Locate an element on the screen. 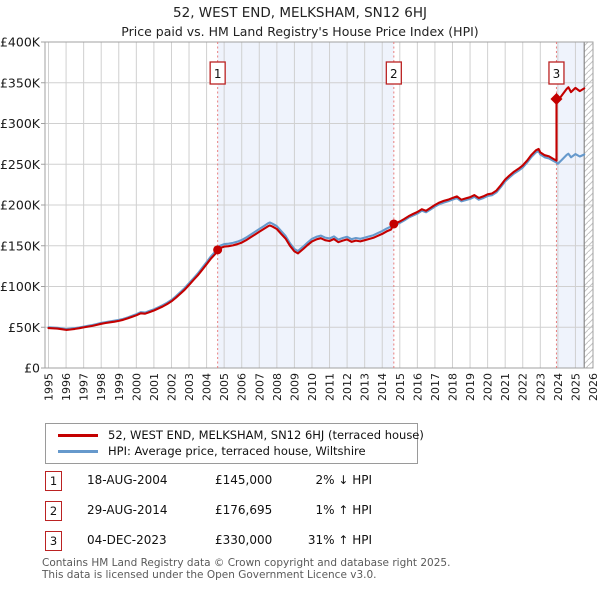  svg-text: 2000 is located at coordinates (136, 387).